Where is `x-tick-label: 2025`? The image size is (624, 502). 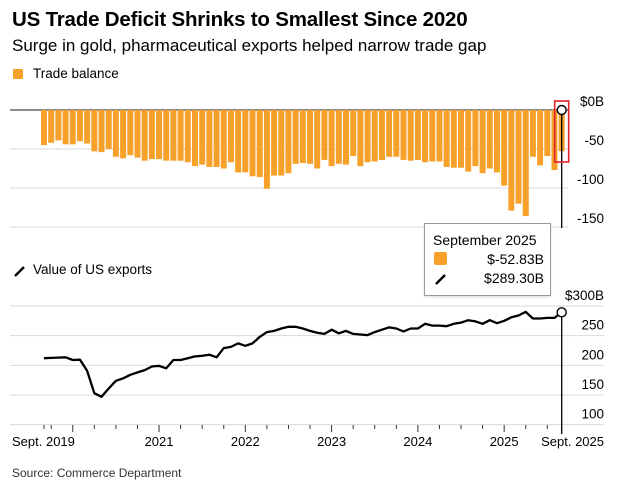 x-tick-label: 2025 is located at coordinates (504, 441).